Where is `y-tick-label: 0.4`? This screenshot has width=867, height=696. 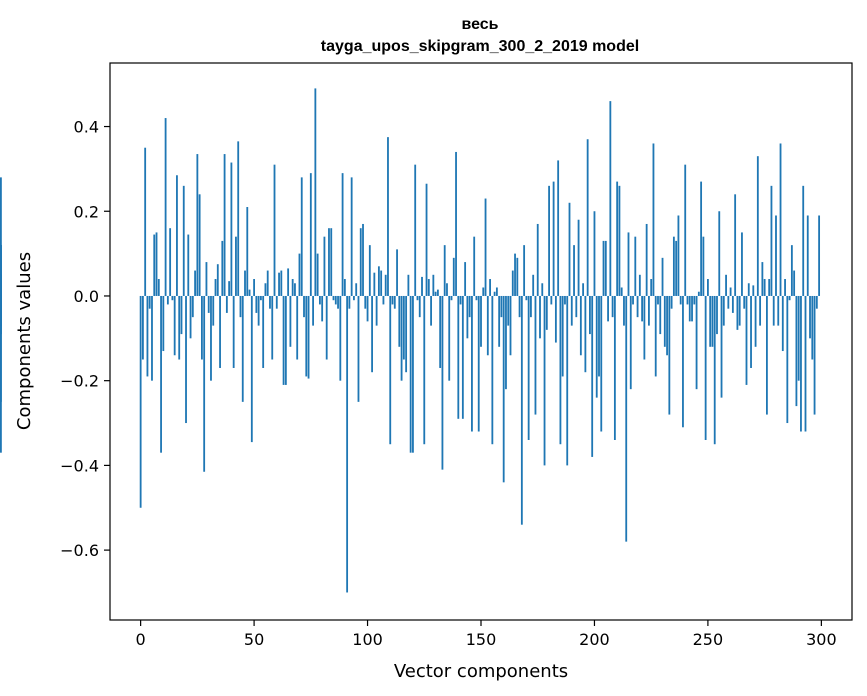 y-tick-label: 0.4 is located at coordinates (86, 127).